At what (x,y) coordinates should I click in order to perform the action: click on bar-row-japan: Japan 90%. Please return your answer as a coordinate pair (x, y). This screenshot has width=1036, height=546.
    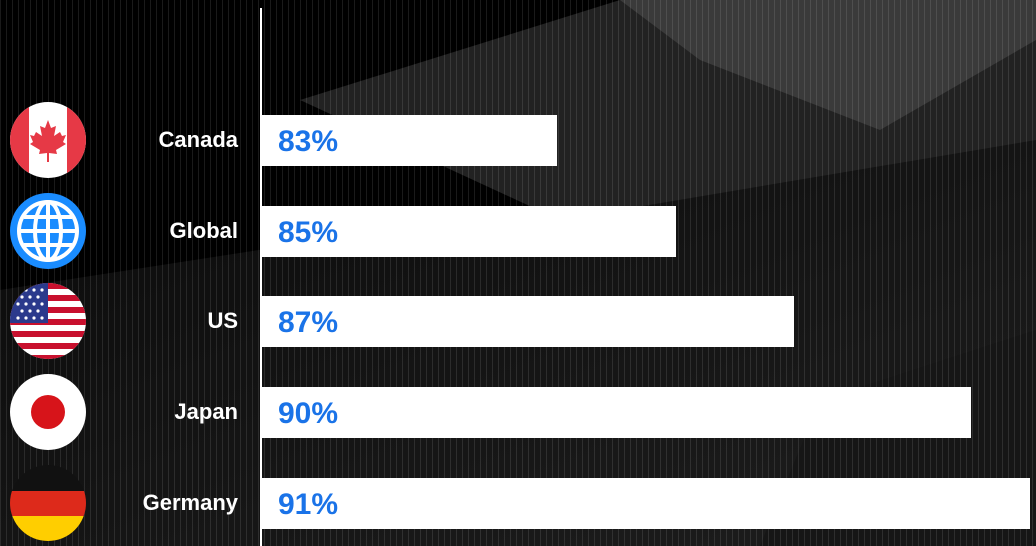
    Looking at the image, I should click on (518, 412).